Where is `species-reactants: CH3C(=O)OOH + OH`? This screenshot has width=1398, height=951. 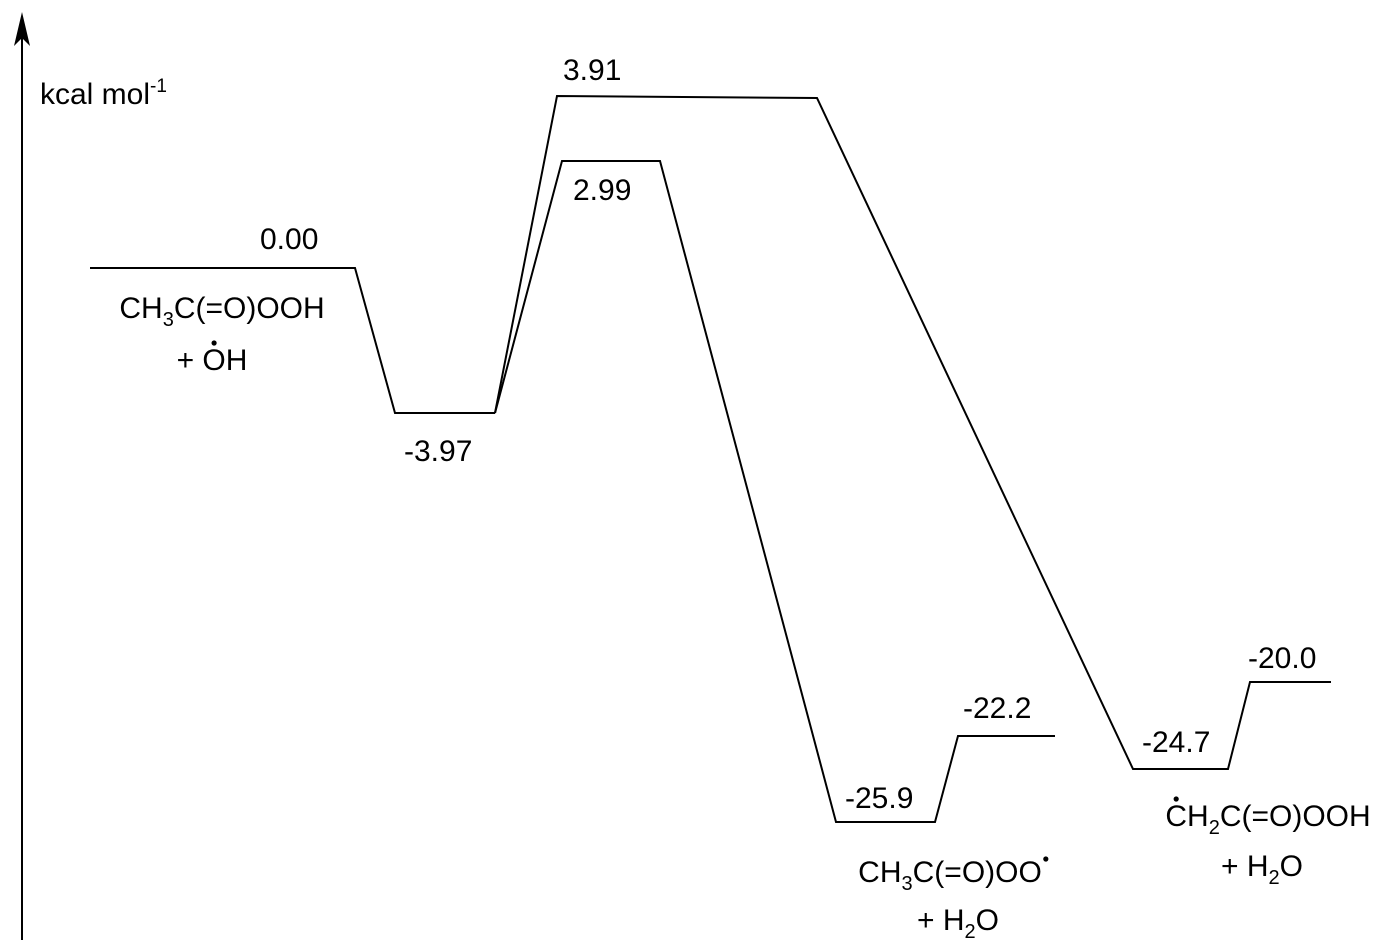 species-reactants: CH3C(=O)OOH + OH is located at coordinates (221, 334).